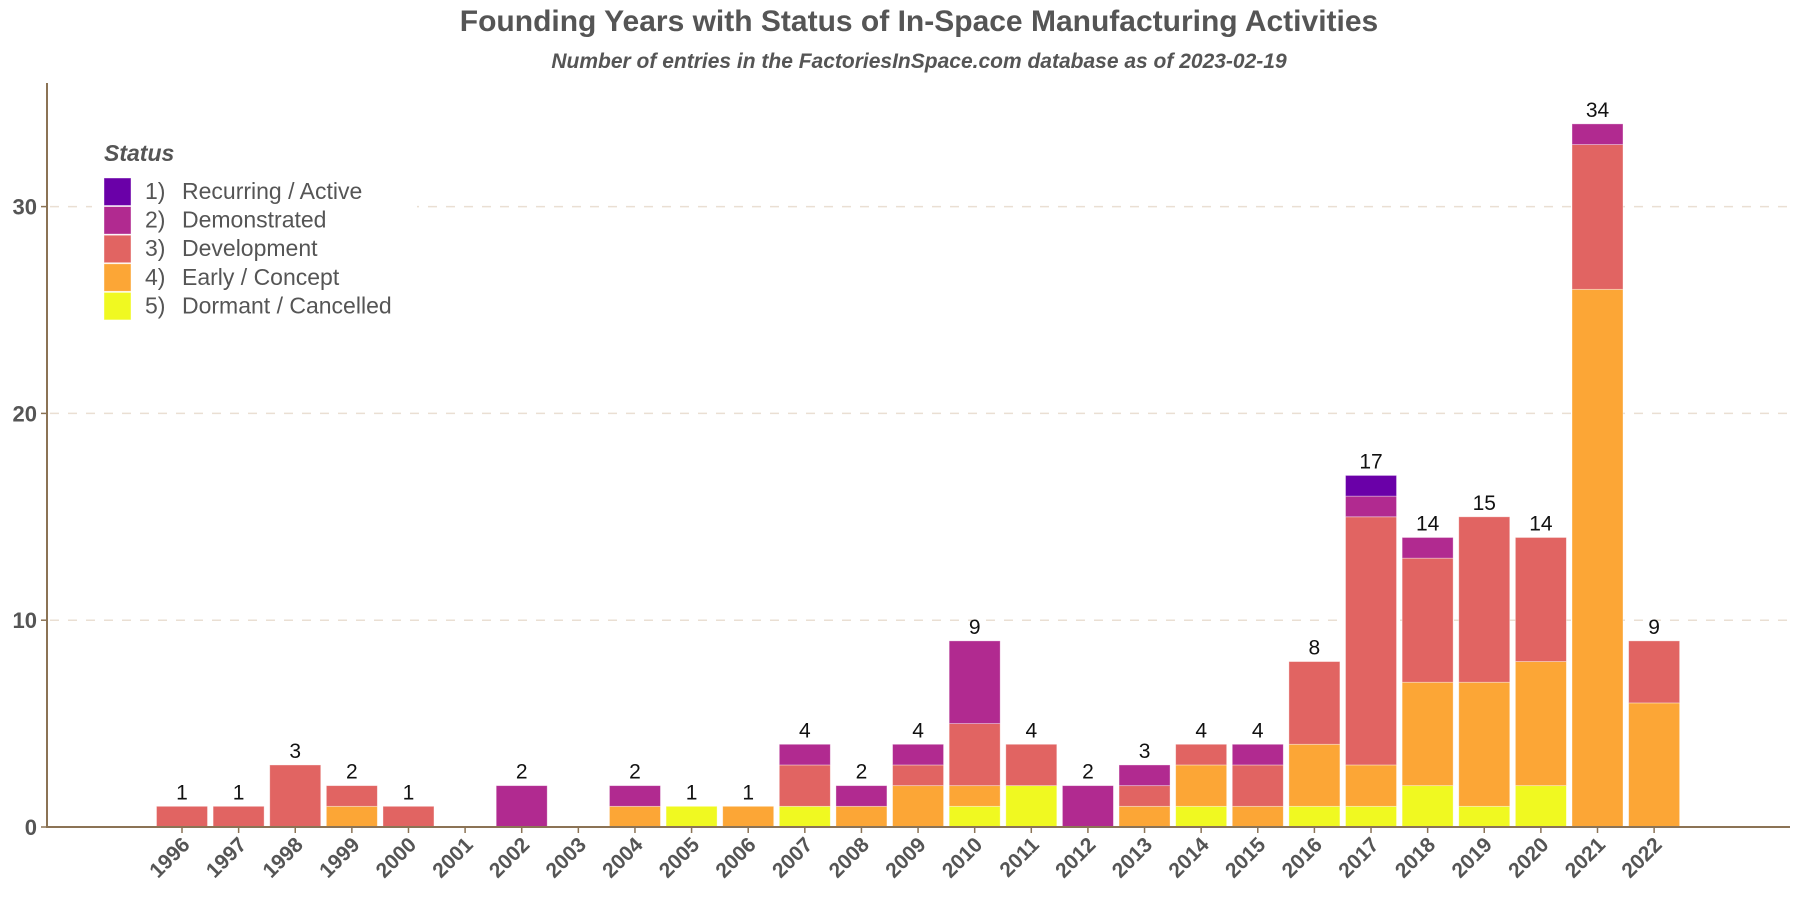 Image resolution: width=1800 pixels, height=900 pixels. What do you see at coordinates (1416, 858) in the screenshot?
I see `x-tick-label: 2018` at bounding box center [1416, 858].